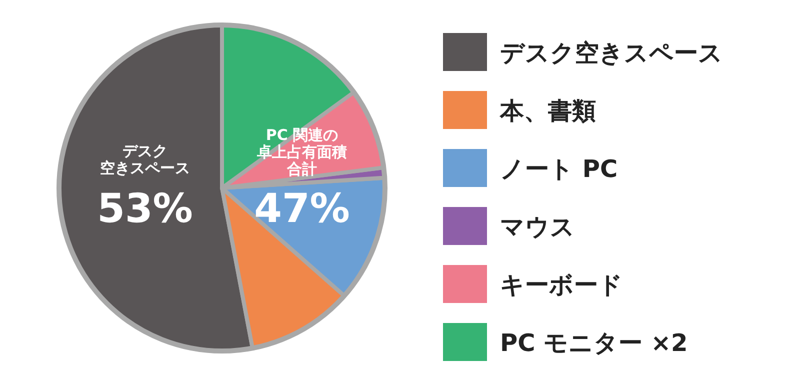 The image size is (798, 380). I want to click on legend-label: ノート PC, so click(559, 169).